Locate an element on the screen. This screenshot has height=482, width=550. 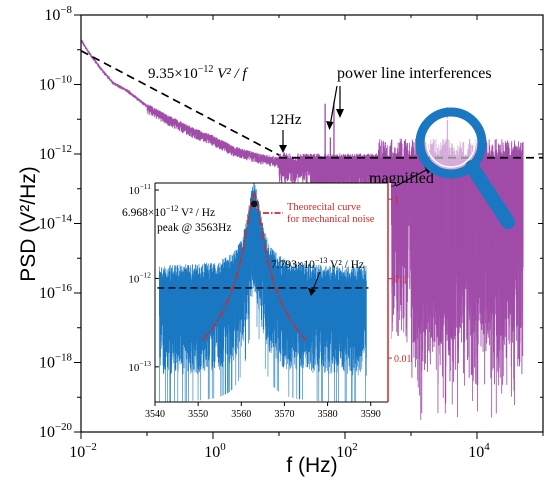
x-axis-title: f (Hz) is located at coordinates (311, 465).